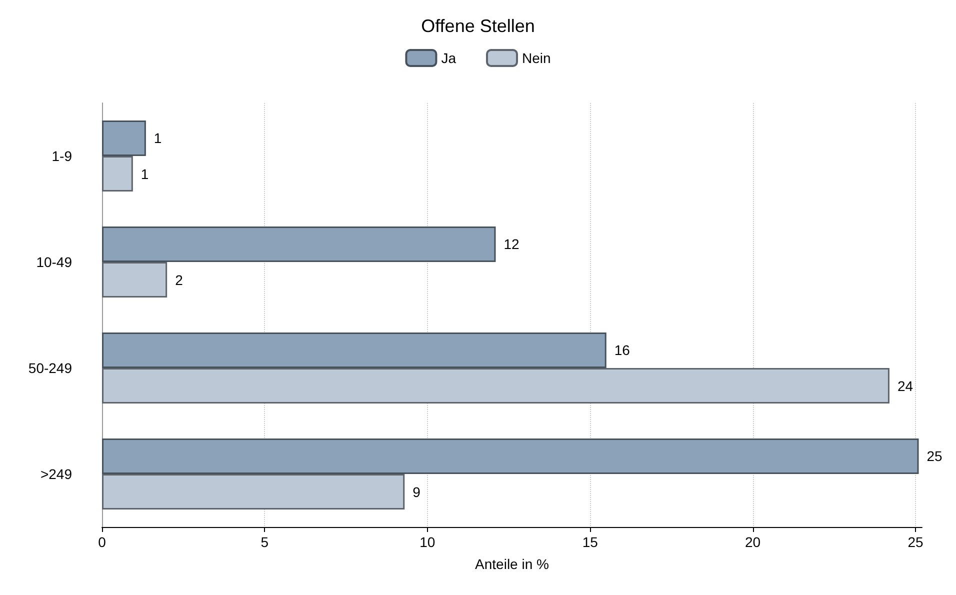 The width and height of the screenshot is (956, 595). What do you see at coordinates (264, 542) in the screenshot?
I see `x-tick-label: 5` at bounding box center [264, 542].